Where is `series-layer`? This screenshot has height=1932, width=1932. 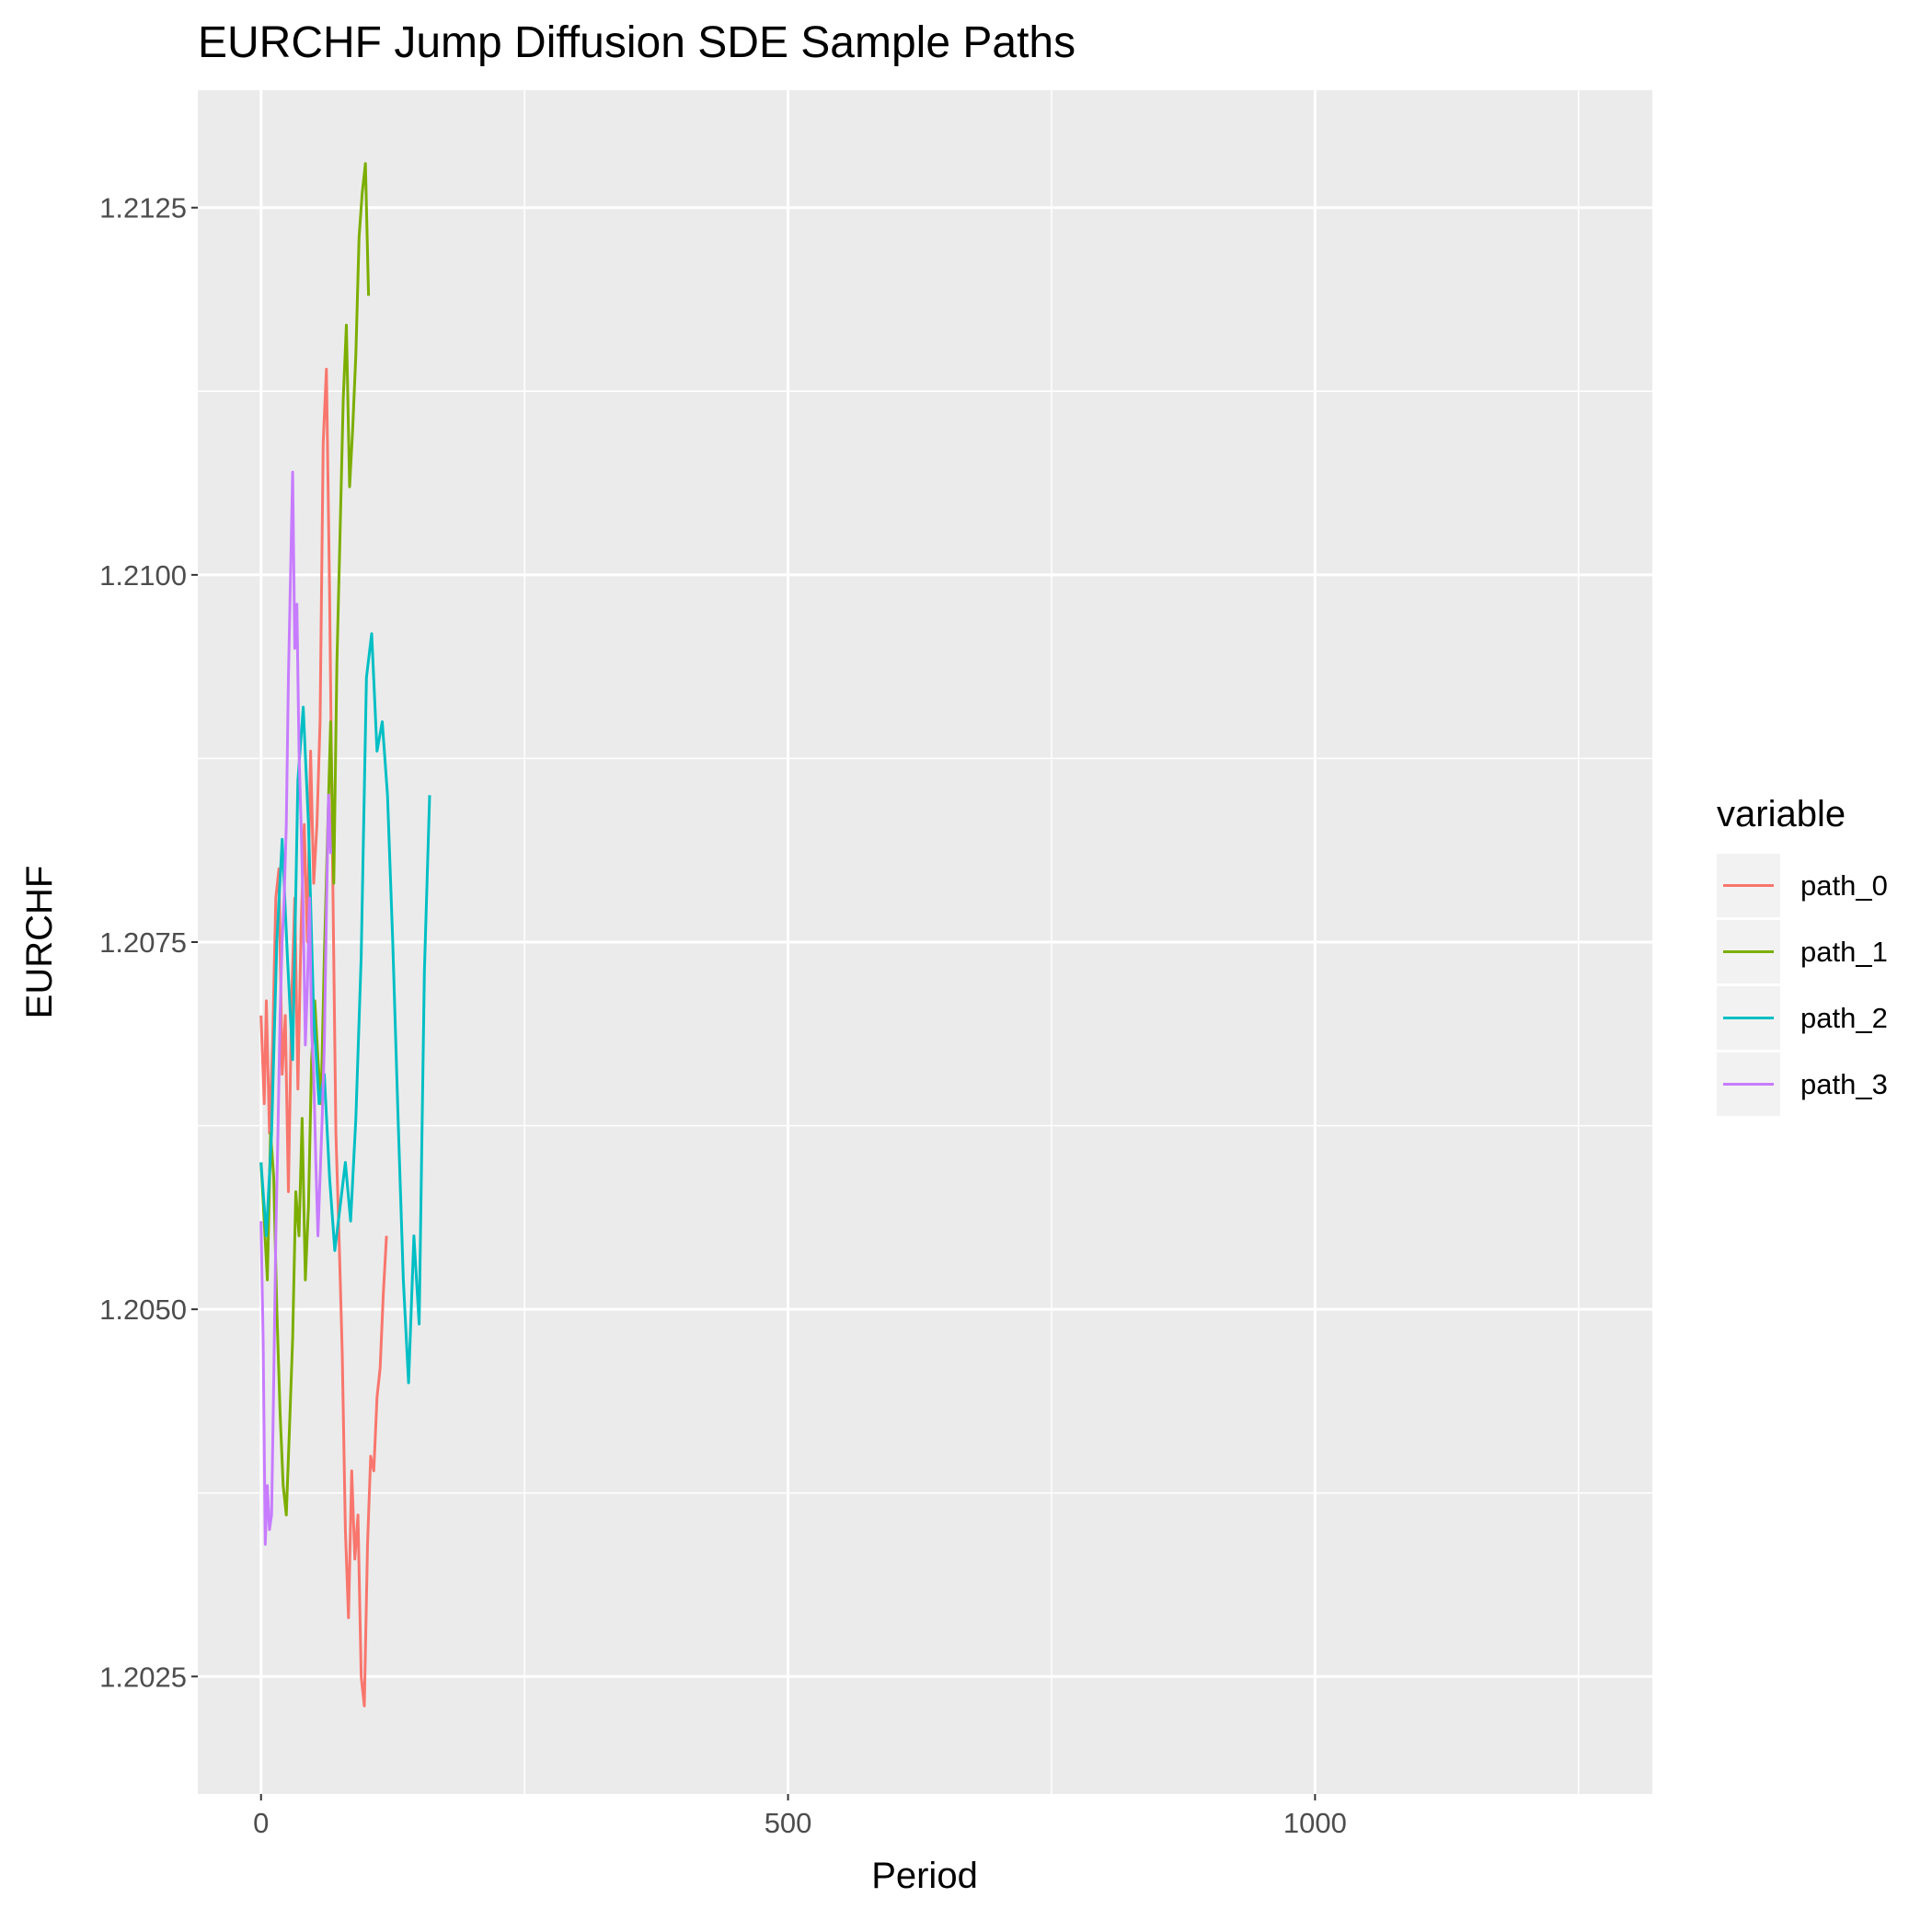
series-layer is located at coordinates (345, 935).